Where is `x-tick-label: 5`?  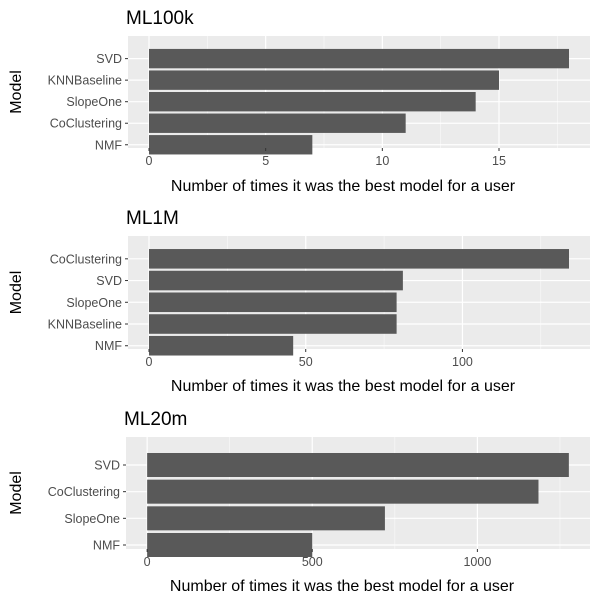 x-tick-label: 5 is located at coordinates (265, 161).